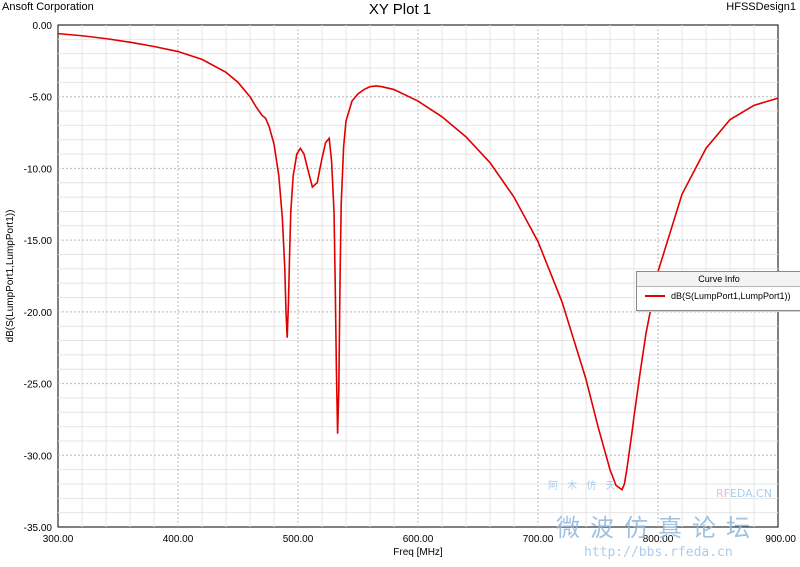 This screenshot has width=800, height=567. Describe the element at coordinates (48, 7) in the screenshot. I see `company-label: Ansoft Corporation` at that location.